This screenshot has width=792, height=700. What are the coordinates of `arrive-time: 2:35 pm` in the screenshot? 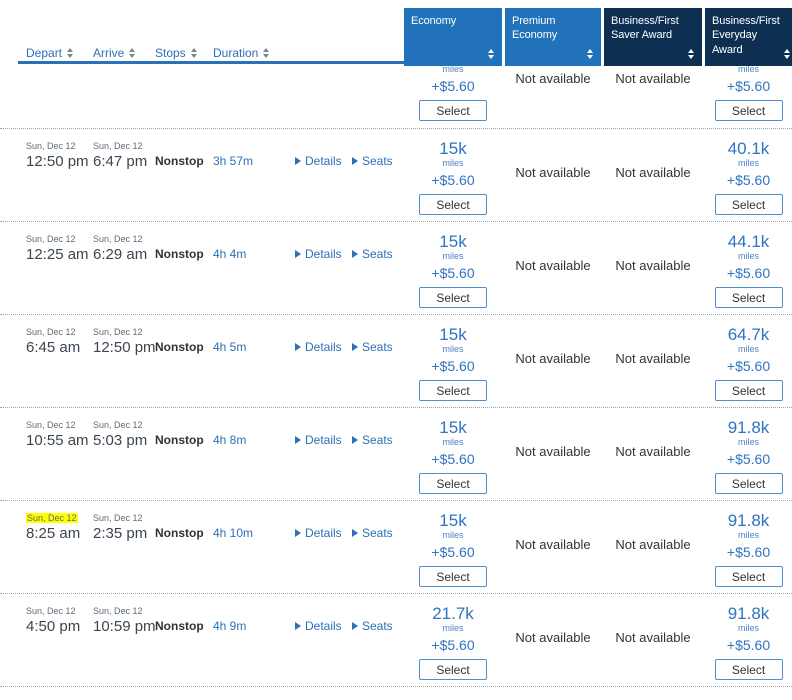 It's located at (120, 533).